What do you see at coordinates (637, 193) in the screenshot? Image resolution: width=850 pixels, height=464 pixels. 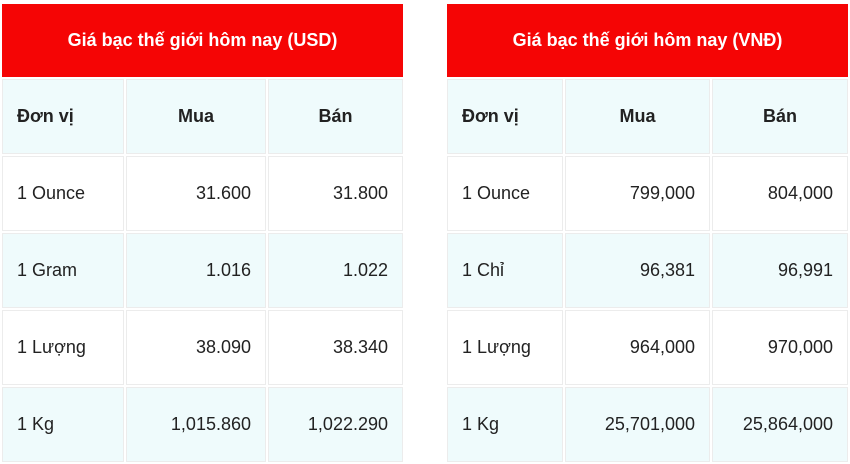 I see `buy-cell: 799,000` at bounding box center [637, 193].